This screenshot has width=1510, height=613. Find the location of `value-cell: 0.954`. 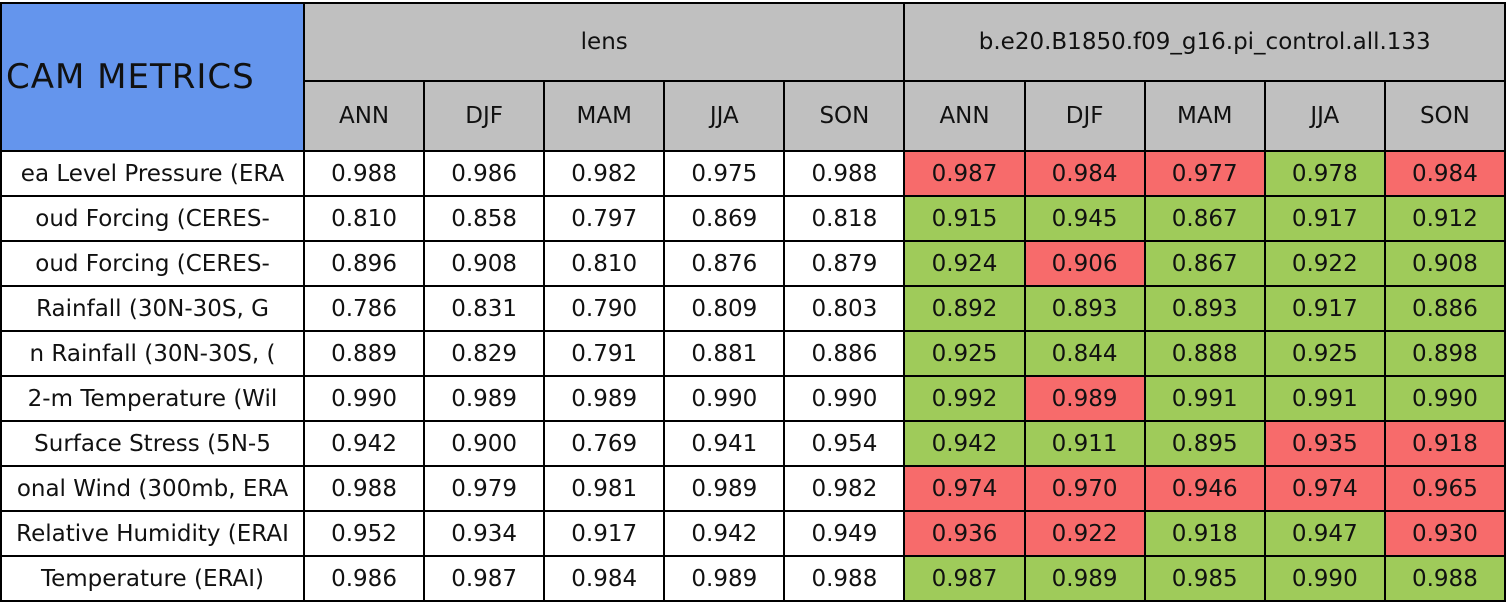

value-cell: 0.954 is located at coordinates (844, 443).